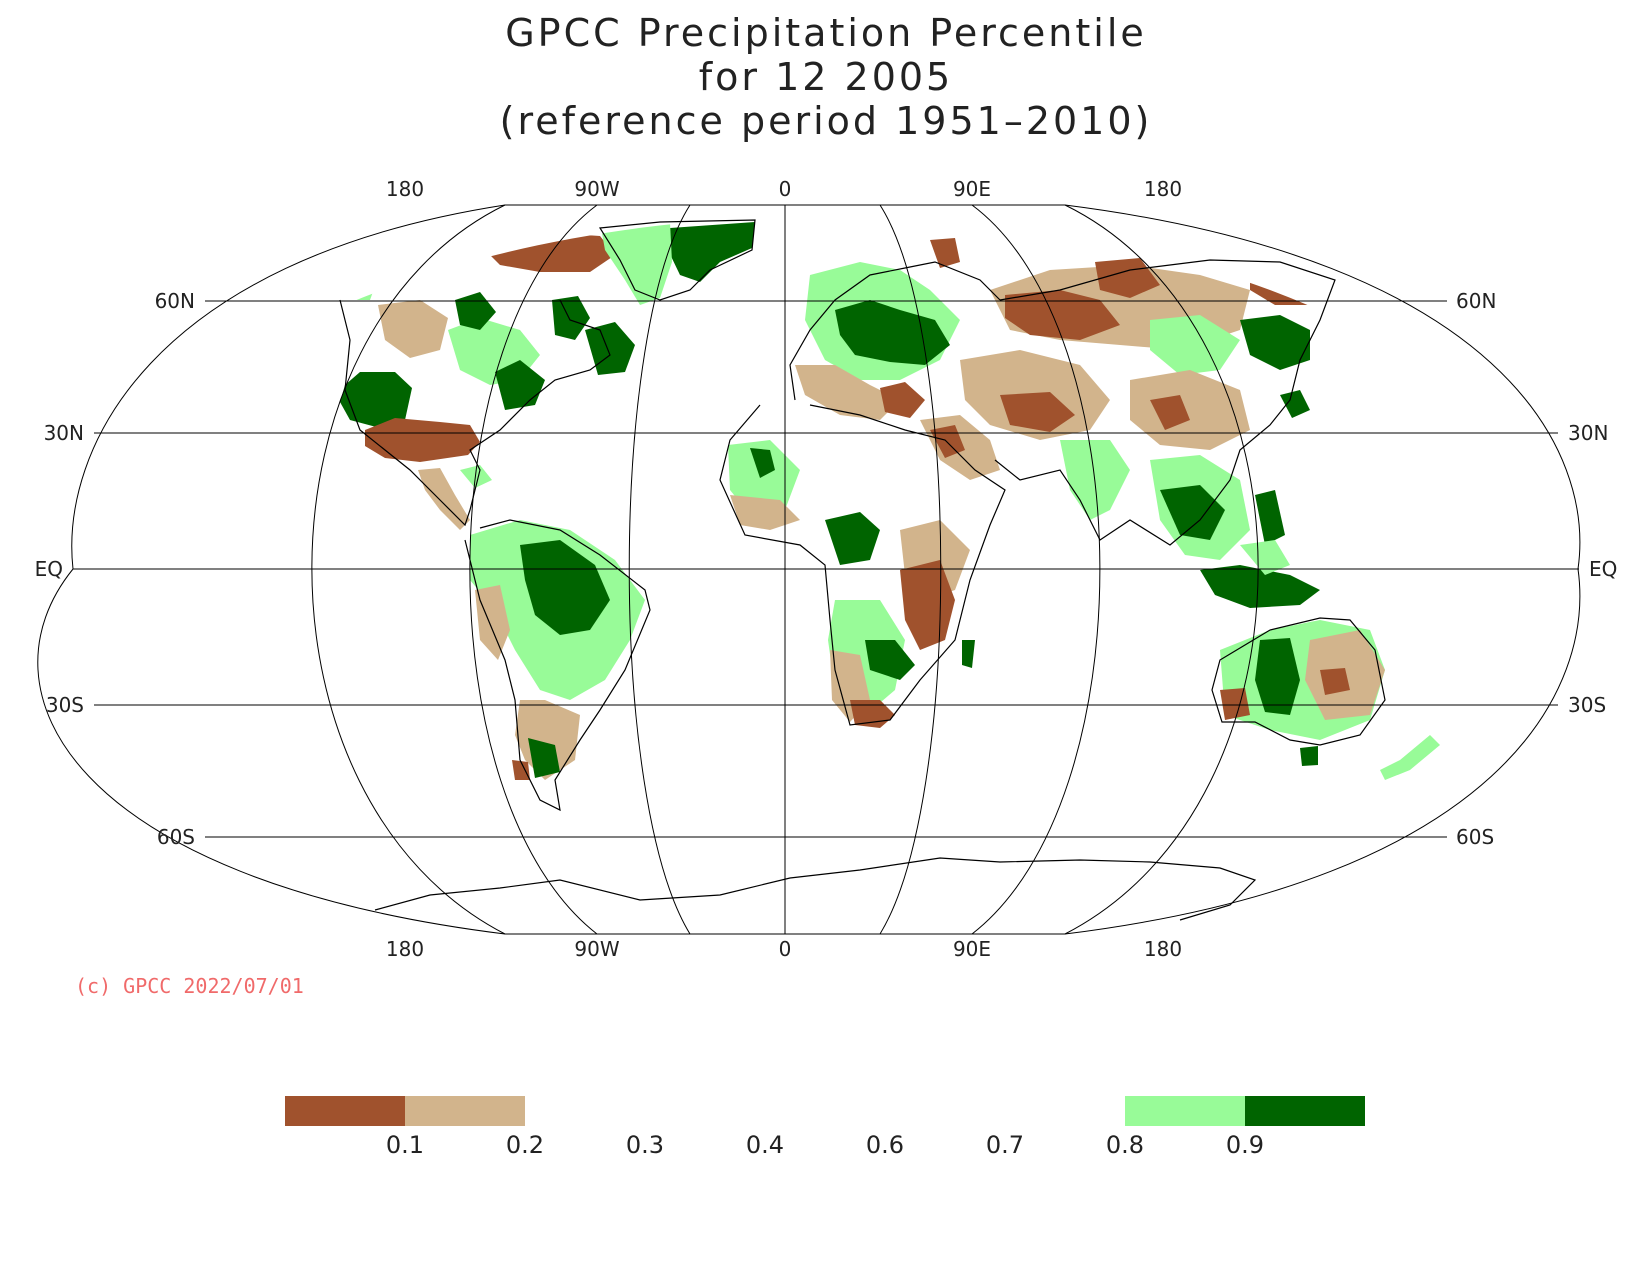 The image size is (1650, 1270). Describe the element at coordinates (405, 949) in the screenshot. I see `lon-label-bottom-180w: 180` at that location.